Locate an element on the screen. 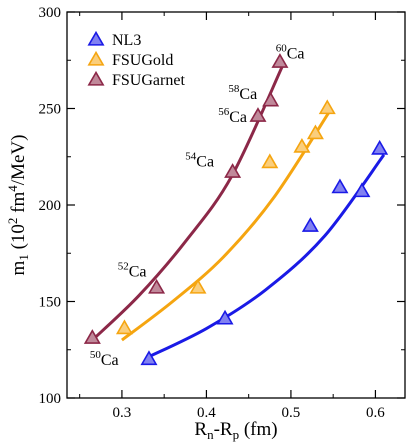  nucleus-mass: 56 is located at coordinates (224, 112).